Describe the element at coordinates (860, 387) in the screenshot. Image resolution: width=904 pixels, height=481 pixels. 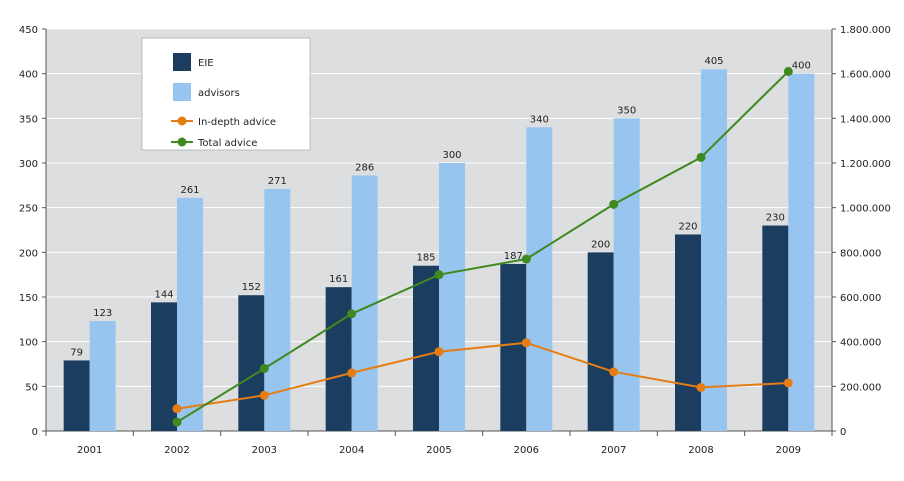
I see `y-right-tick-label: 200.000` at that location.